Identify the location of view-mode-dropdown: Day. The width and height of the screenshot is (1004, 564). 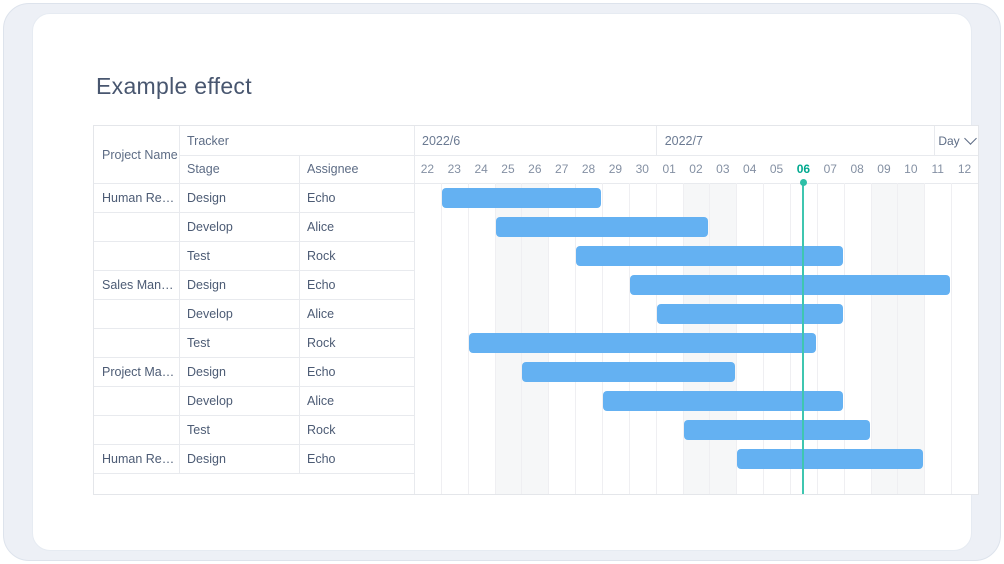
(956, 140).